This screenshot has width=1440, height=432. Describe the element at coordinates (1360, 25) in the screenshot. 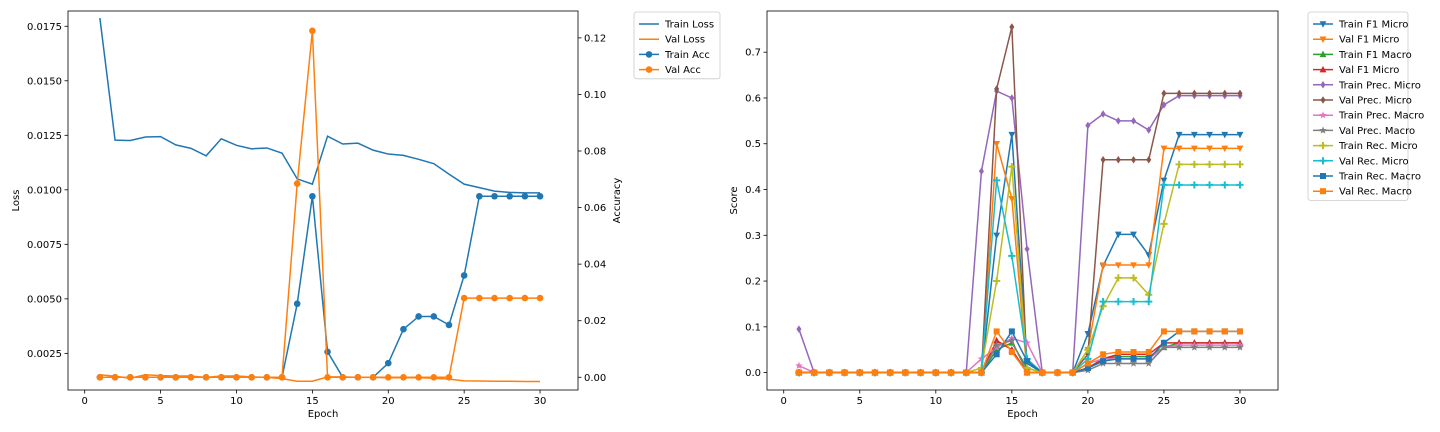

I see `legend-item: Train F1 Micro` at that location.